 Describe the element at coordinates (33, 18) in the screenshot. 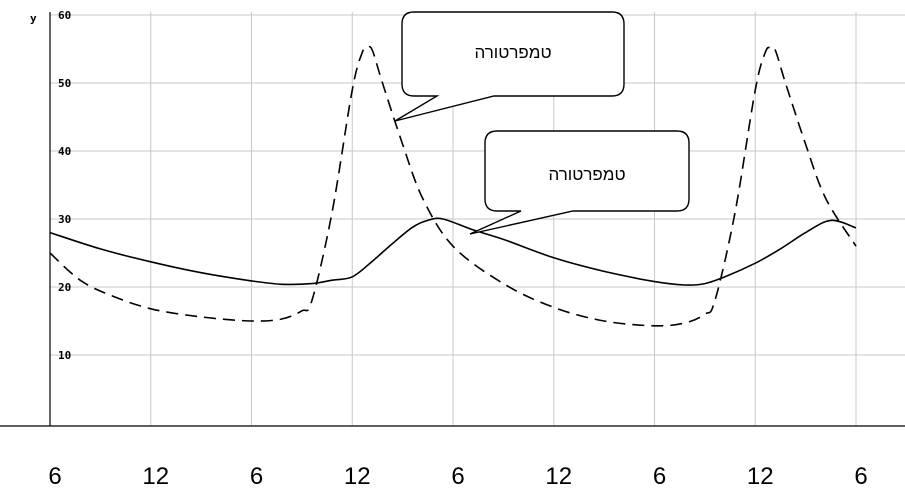

I see `y-axis-label: y` at that location.